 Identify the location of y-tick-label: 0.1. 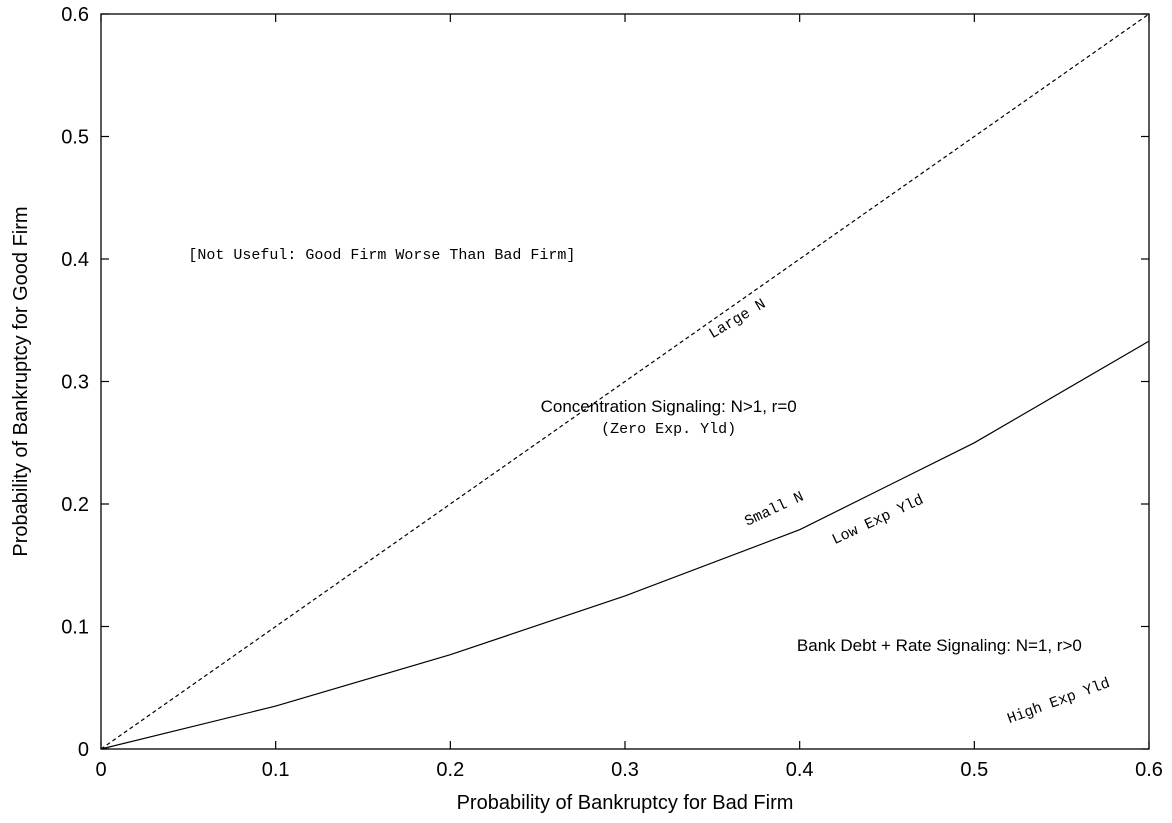
(75, 628).